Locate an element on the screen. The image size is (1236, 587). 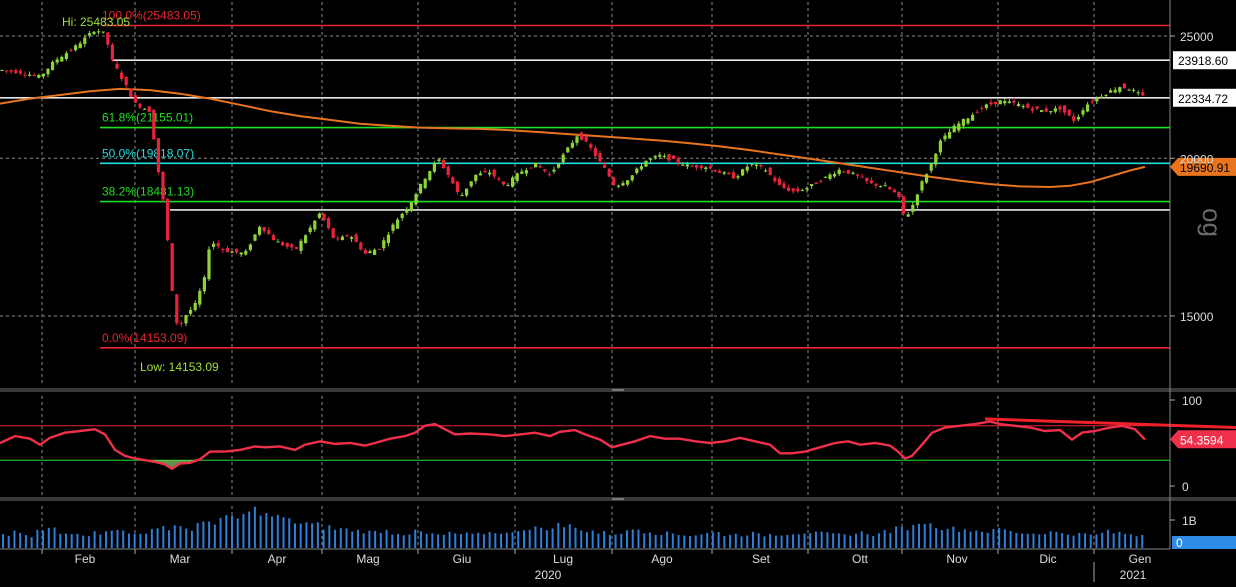
divider-handle is located at coordinates (618, 390).